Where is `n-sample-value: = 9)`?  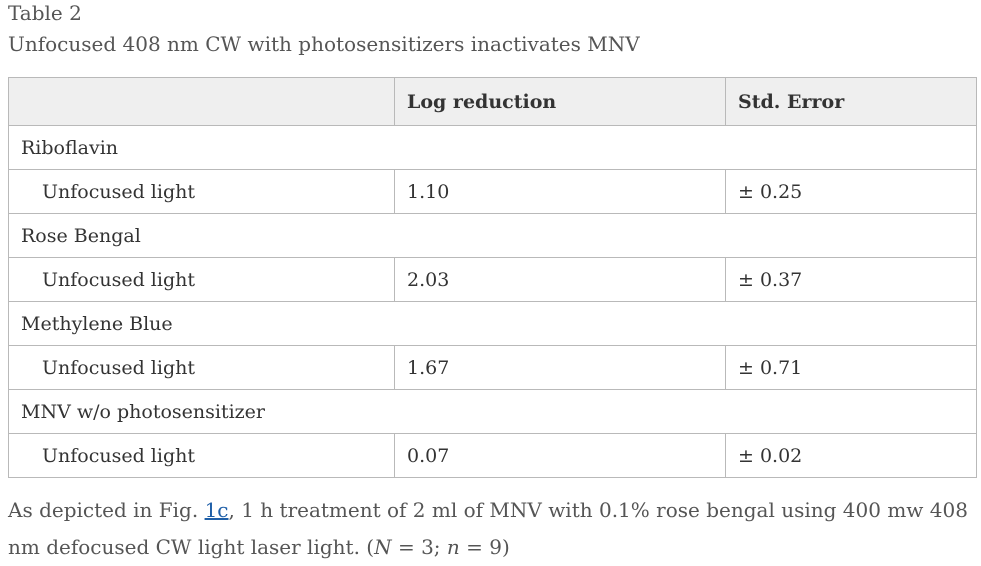
n-sample-value: = 9) is located at coordinates (484, 547).